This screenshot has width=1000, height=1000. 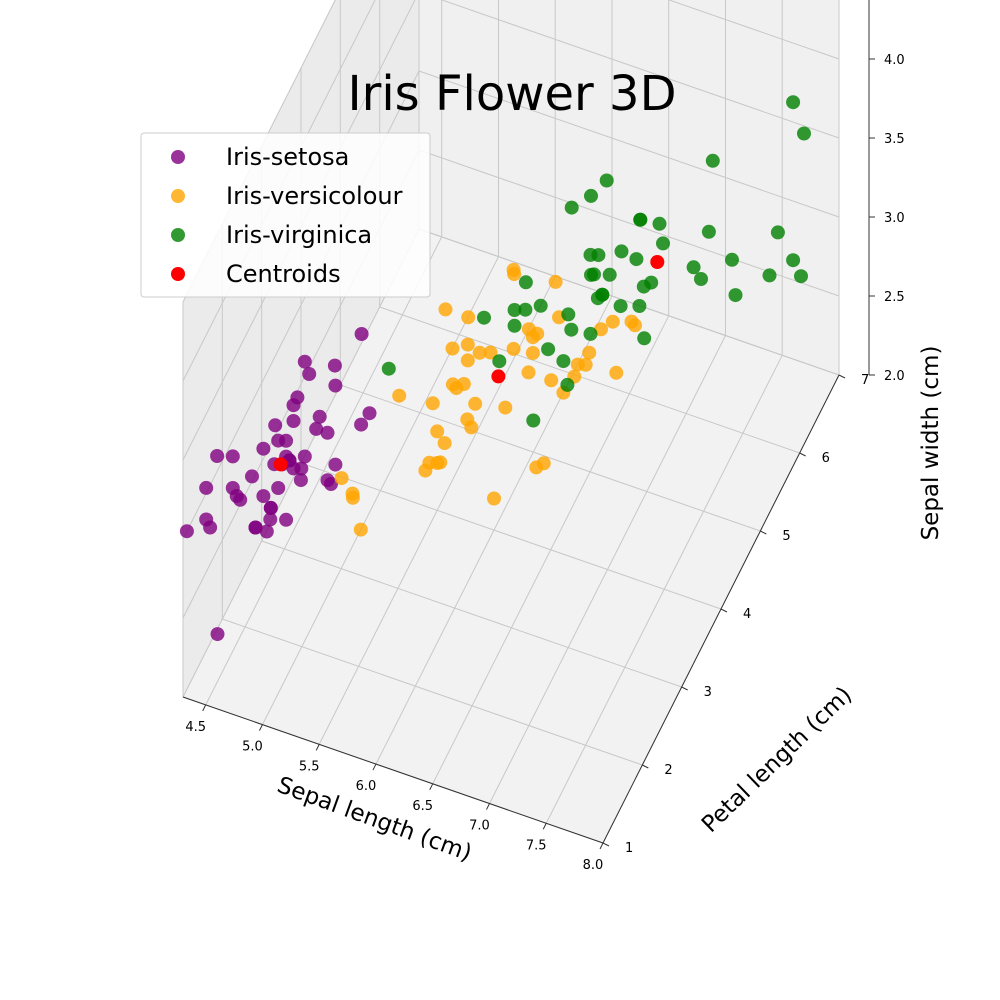 What do you see at coordinates (894, 376) in the screenshot?
I see `z-tick-label: 2.0` at bounding box center [894, 376].